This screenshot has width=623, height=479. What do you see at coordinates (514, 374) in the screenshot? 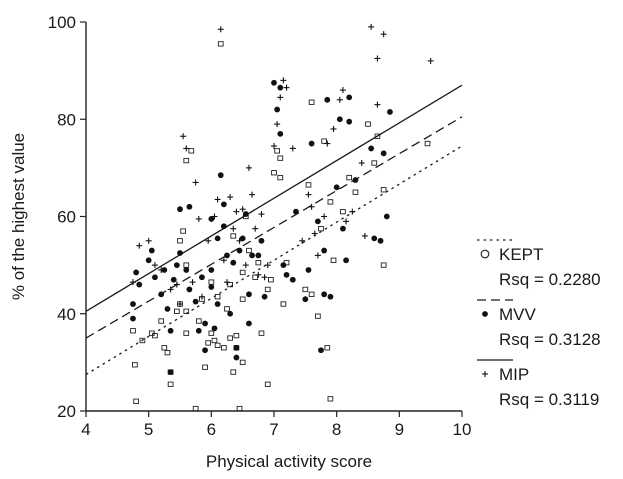
I see `legend-series-name: MIP` at bounding box center [514, 374].